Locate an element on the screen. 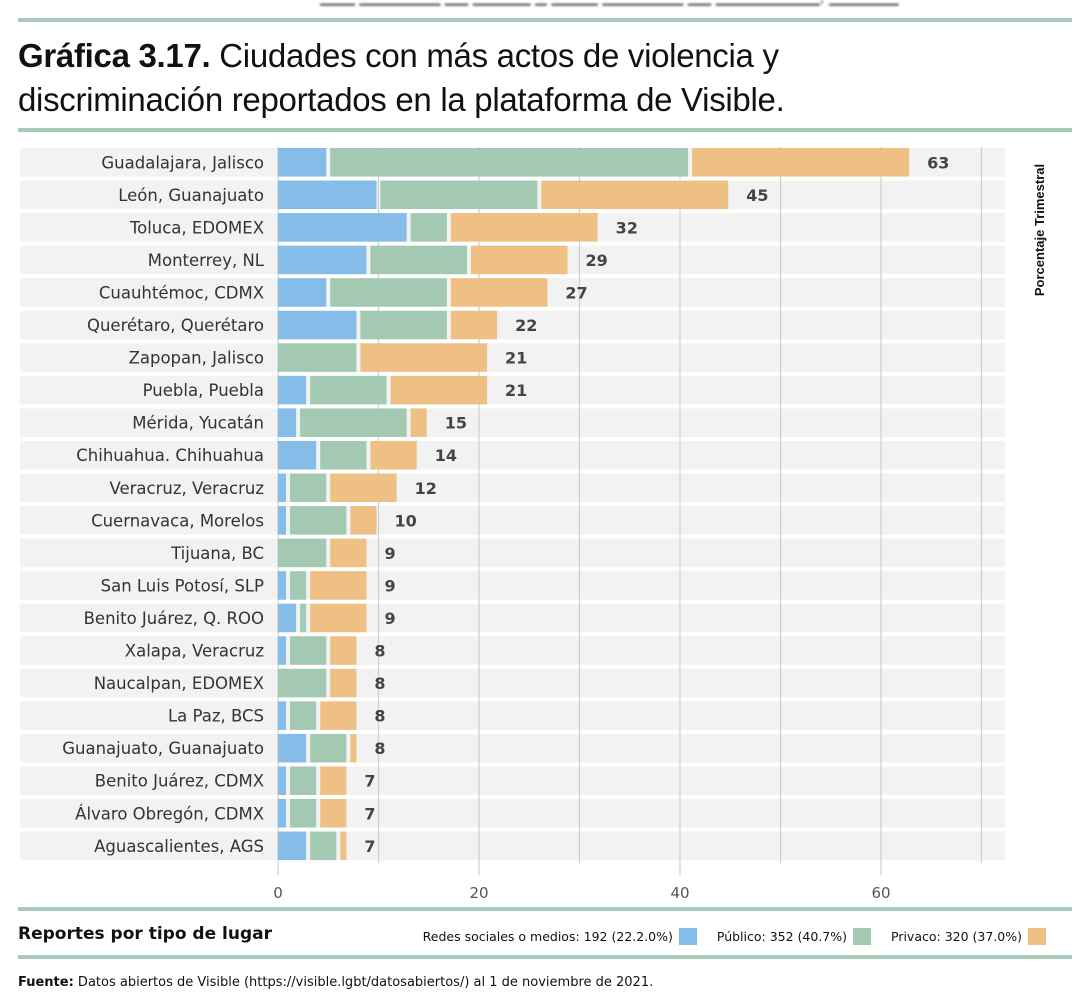 This screenshot has height=1002, width=1076. category-label: Zapopan, Jalisco is located at coordinates (196, 358).